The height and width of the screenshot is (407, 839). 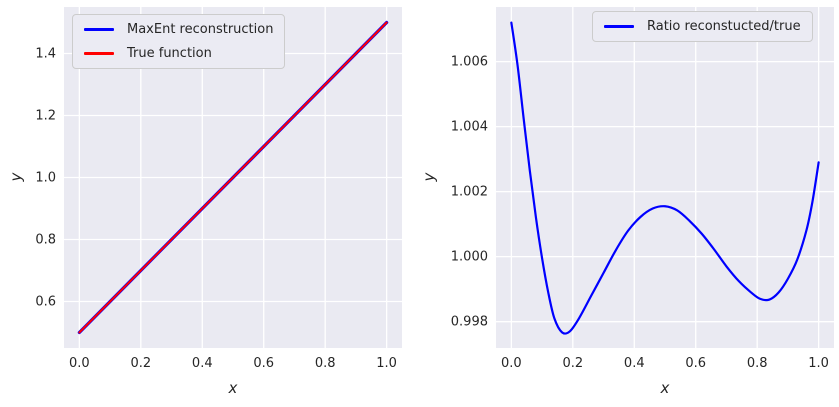 I want to click on legend-entry: True function, so click(x=178, y=53).